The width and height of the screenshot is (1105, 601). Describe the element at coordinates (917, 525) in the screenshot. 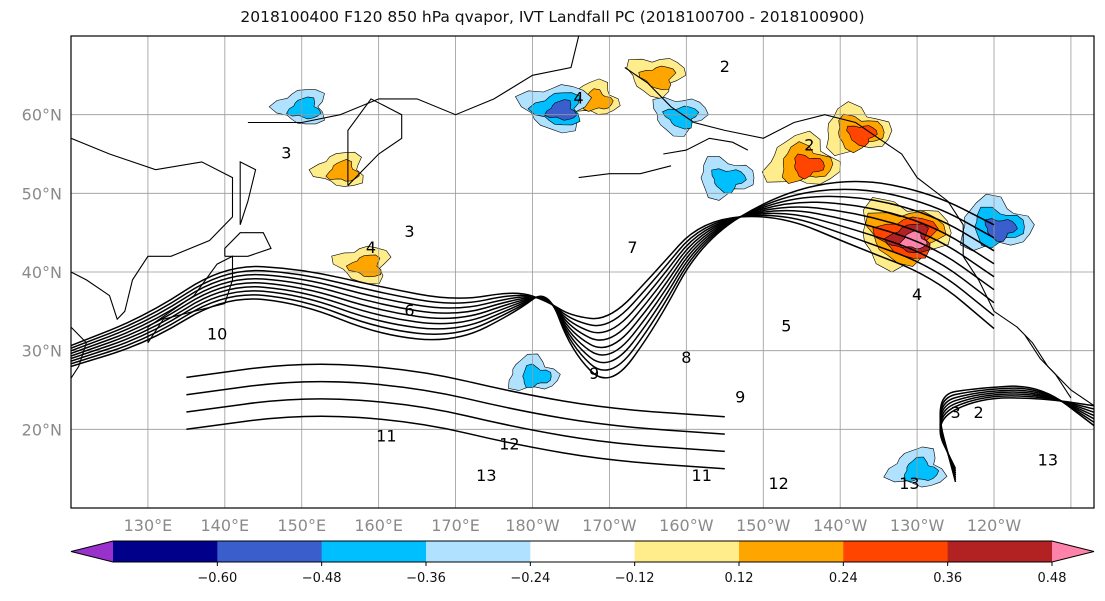

I see `longitude-tick-label: 130°W` at that location.